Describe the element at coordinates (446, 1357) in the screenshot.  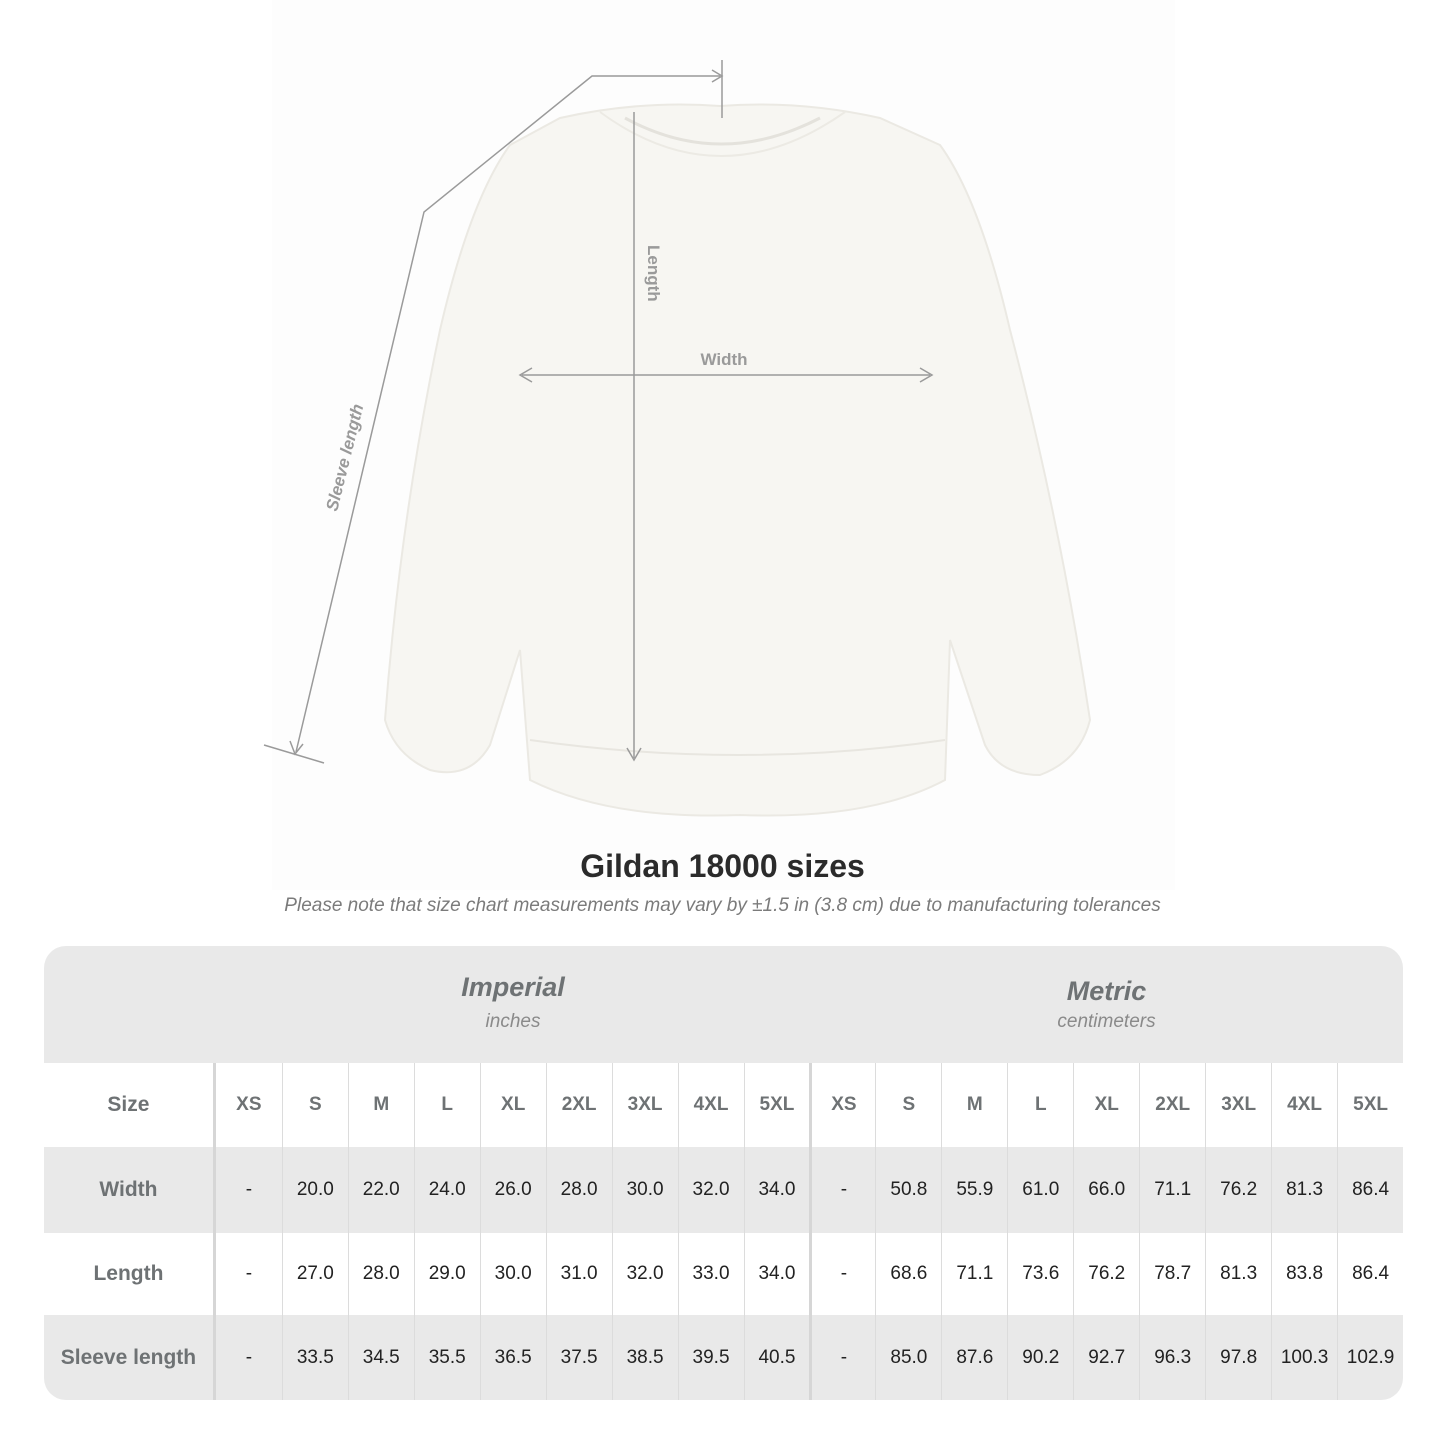
I see `imperial-value-cell: 35.5` at that location.